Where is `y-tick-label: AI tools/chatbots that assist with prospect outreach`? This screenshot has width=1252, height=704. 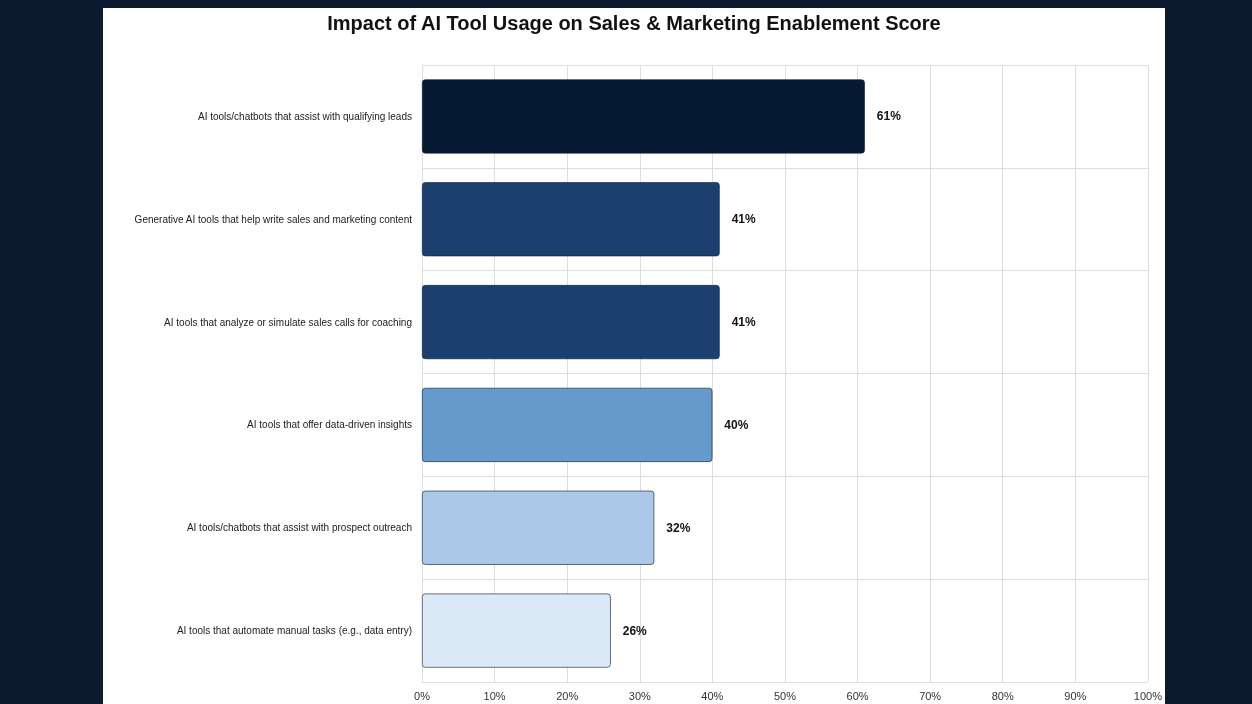 y-tick-label: AI tools/chatbots that assist with prospect outreach is located at coordinates (299, 528).